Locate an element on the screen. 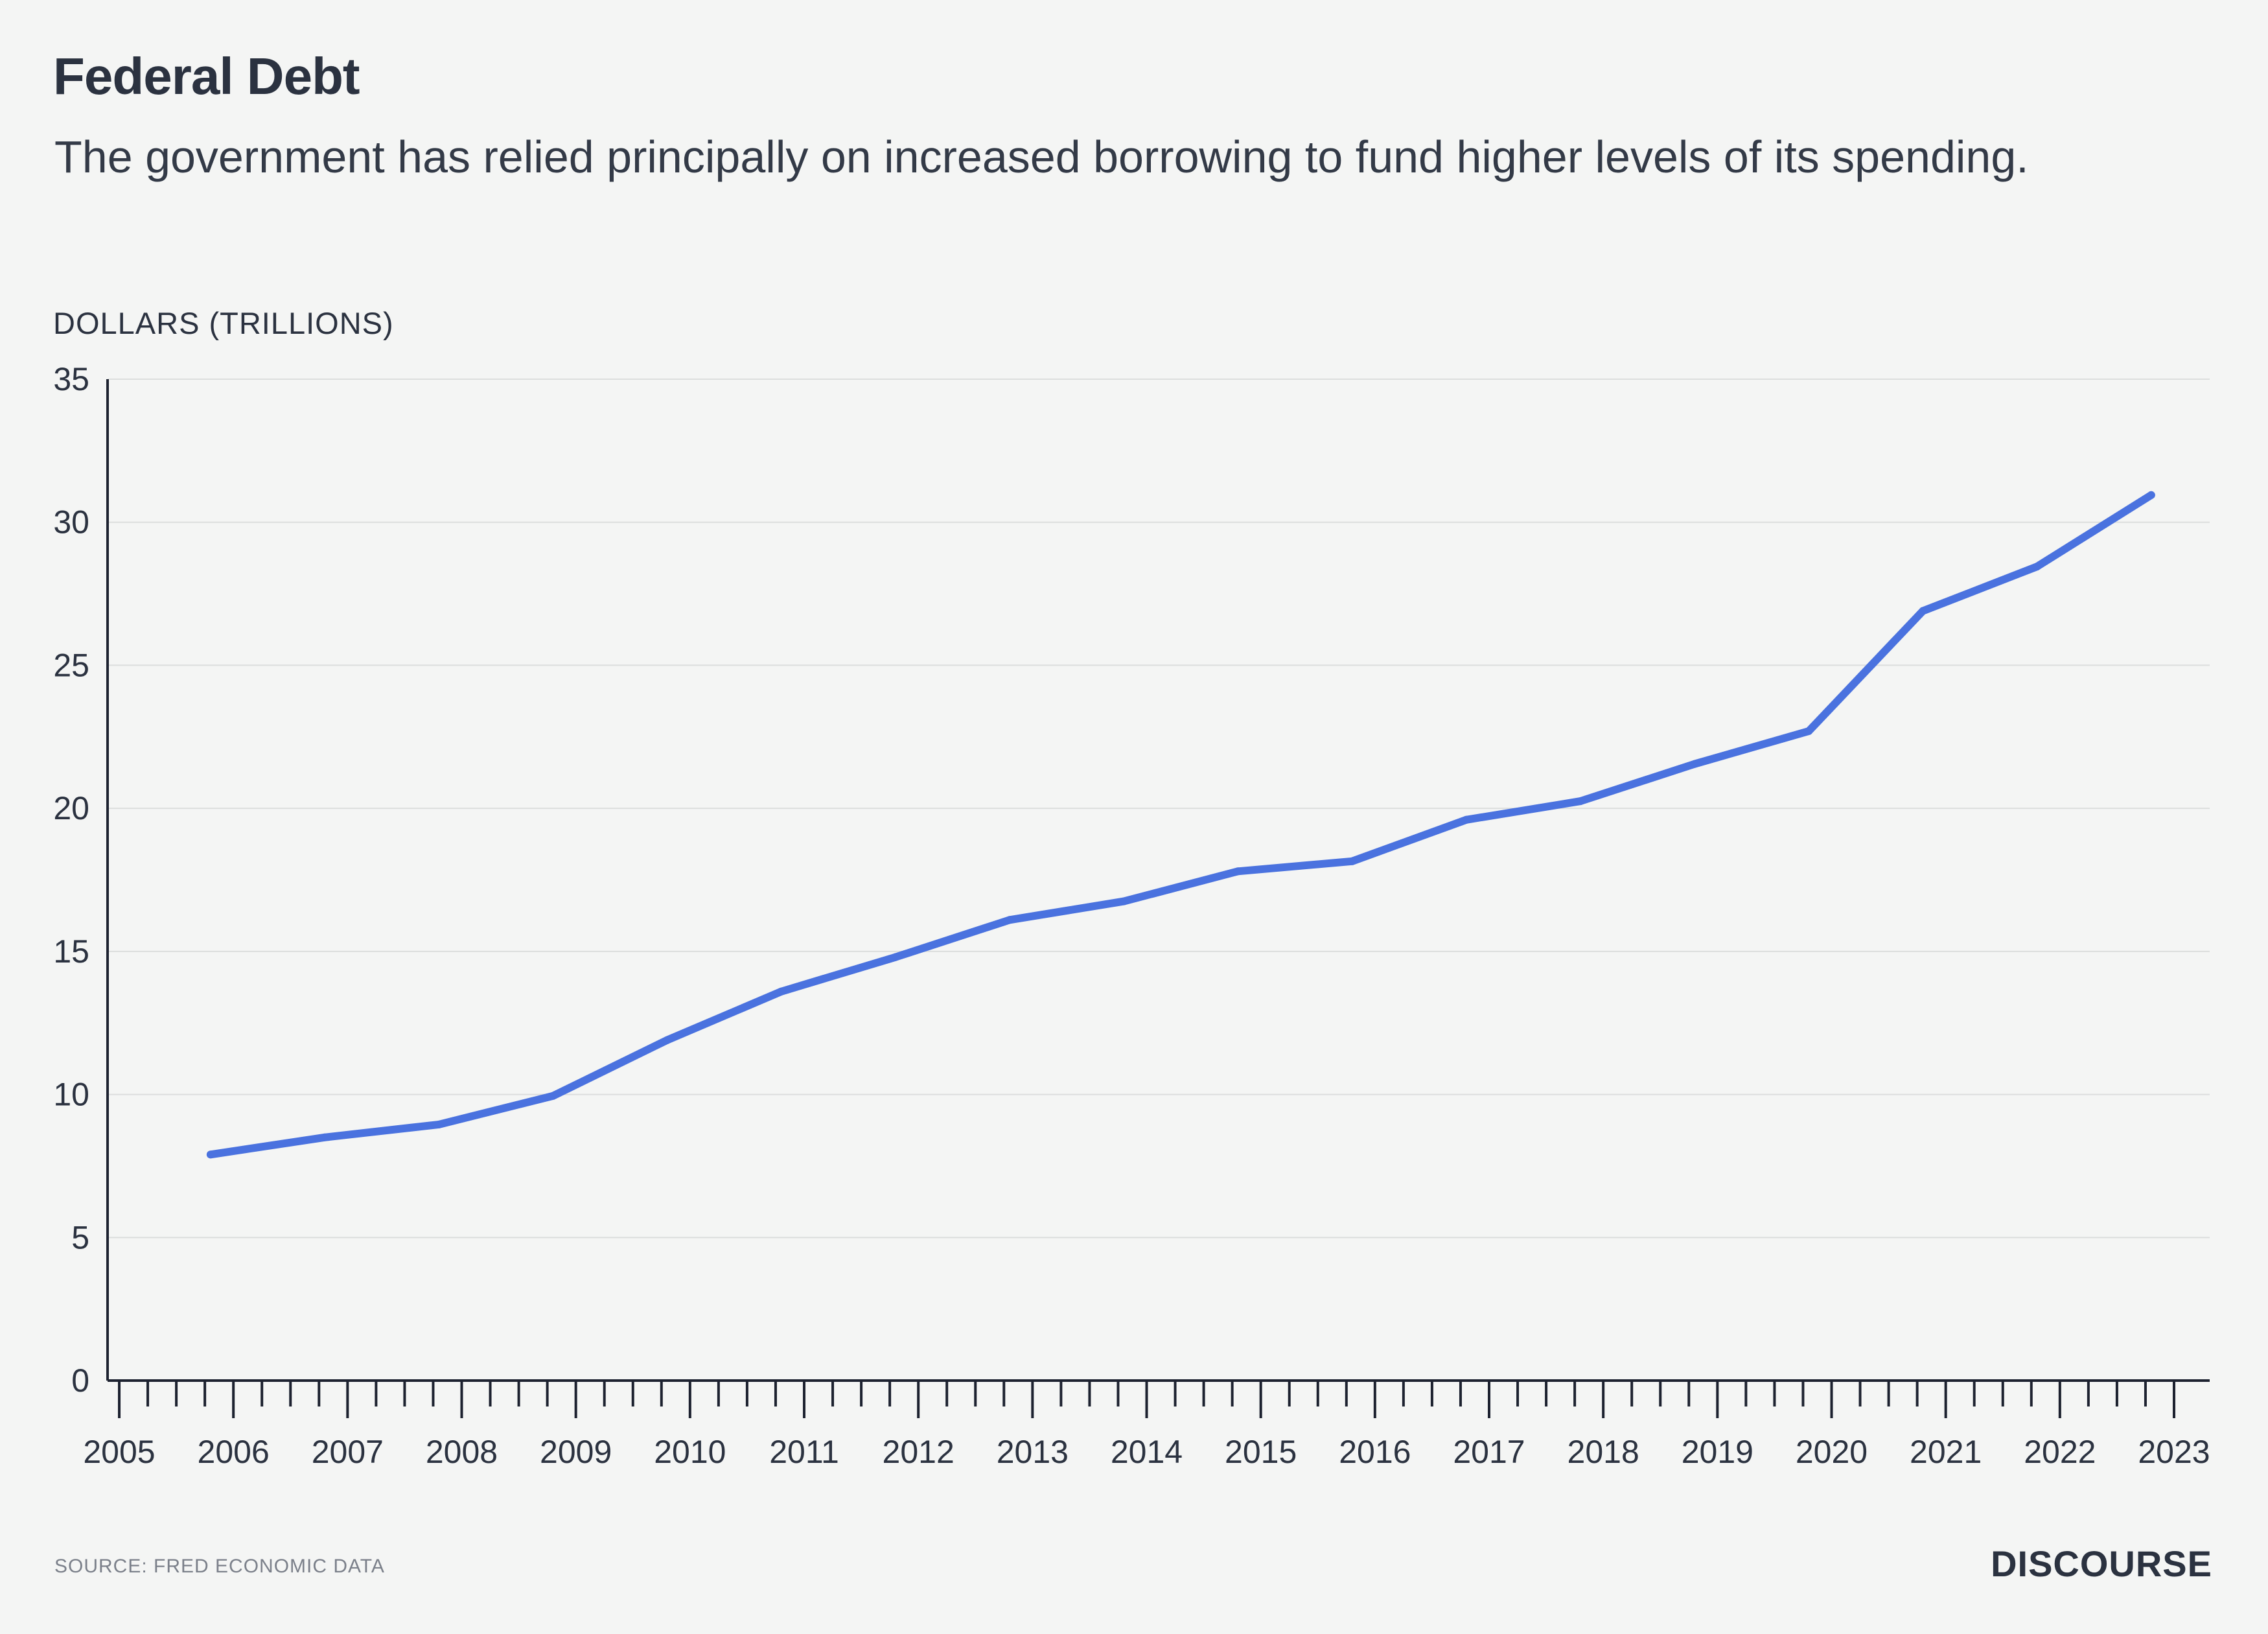  x-tick-label: 2020 is located at coordinates (1832, 1452).